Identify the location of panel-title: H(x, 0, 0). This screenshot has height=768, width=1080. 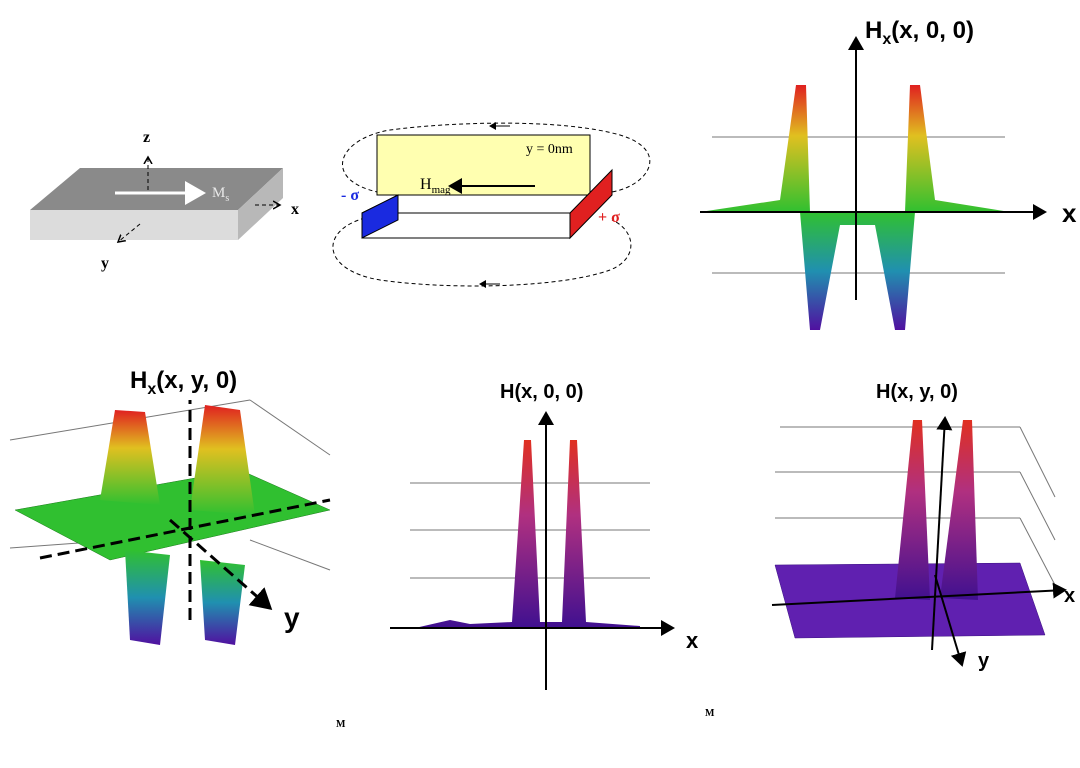
(541, 392).